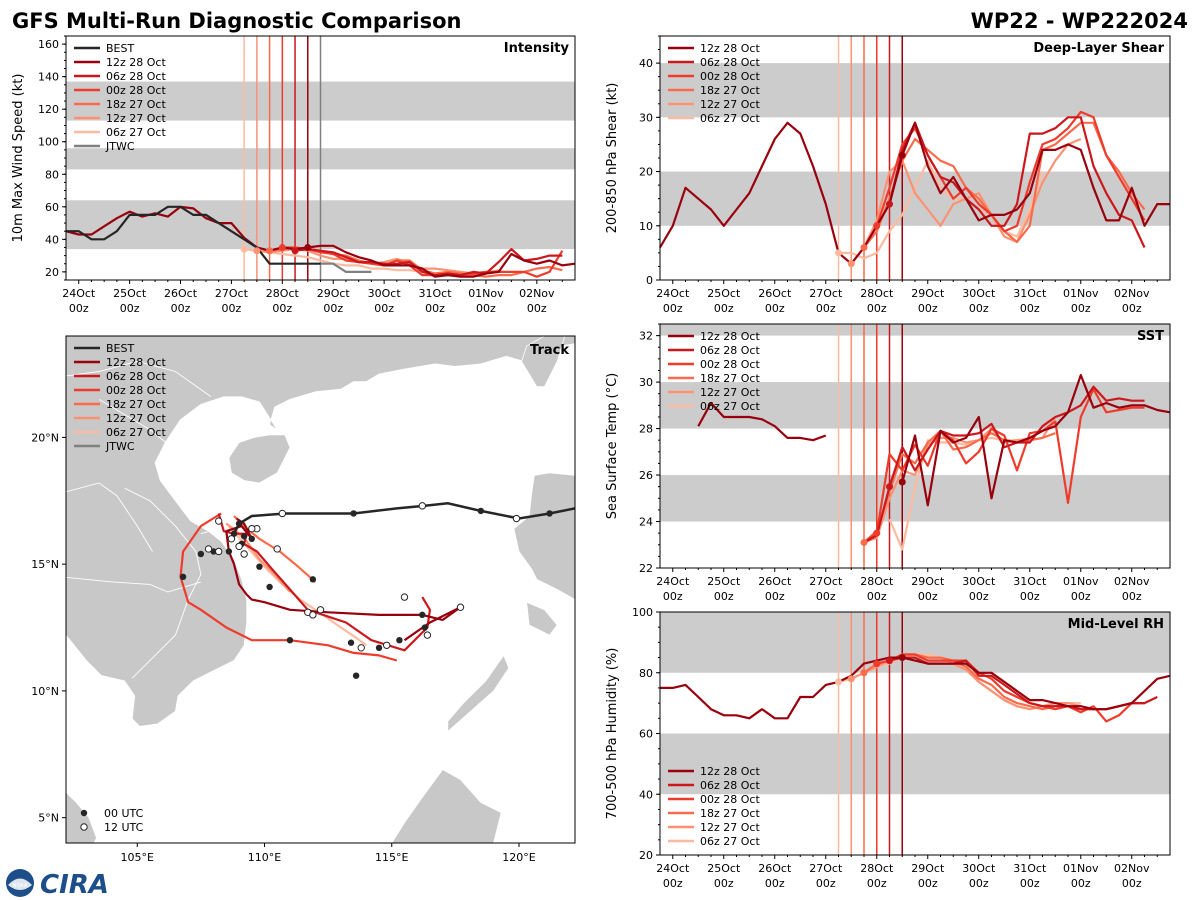 This screenshot has width=1200, height=900. Describe the element at coordinates (48, 44) in the screenshot. I see `y-tick-label: 160` at that location.